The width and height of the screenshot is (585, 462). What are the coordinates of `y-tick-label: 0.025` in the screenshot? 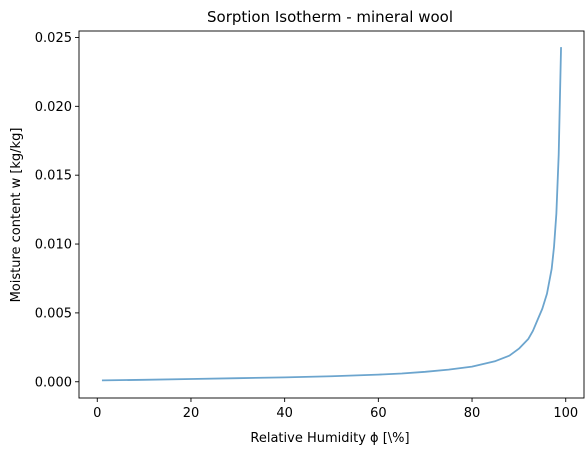 It's located at (53, 38).